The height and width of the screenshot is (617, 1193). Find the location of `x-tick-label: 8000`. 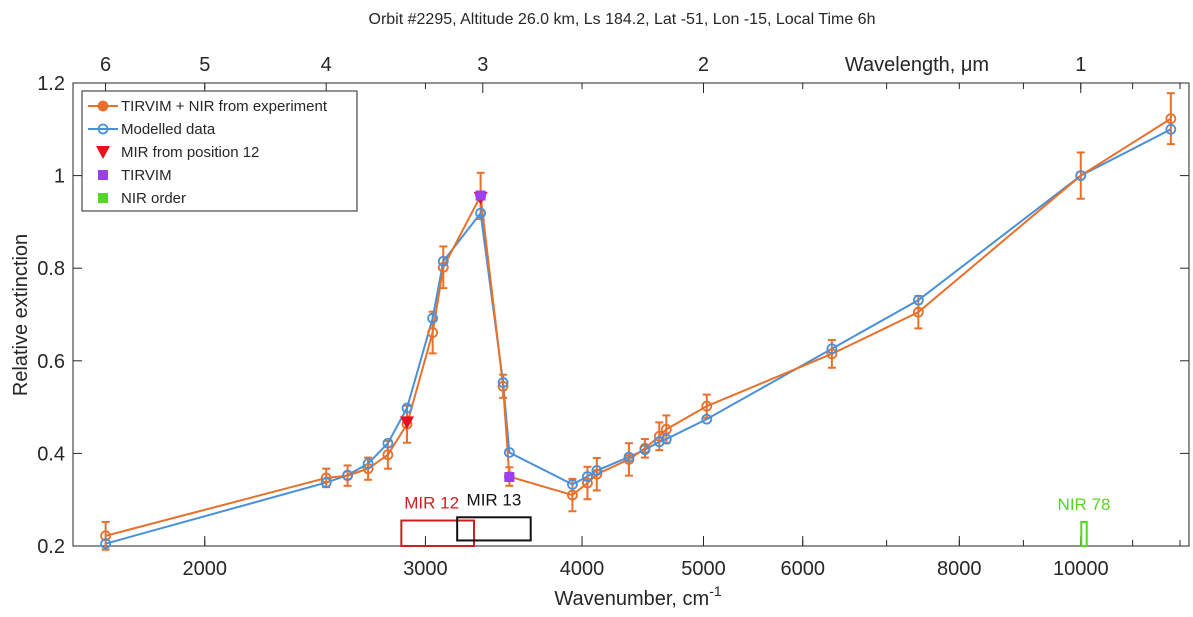

x-tick-label: 8000 is located at coordinates (959, 569).